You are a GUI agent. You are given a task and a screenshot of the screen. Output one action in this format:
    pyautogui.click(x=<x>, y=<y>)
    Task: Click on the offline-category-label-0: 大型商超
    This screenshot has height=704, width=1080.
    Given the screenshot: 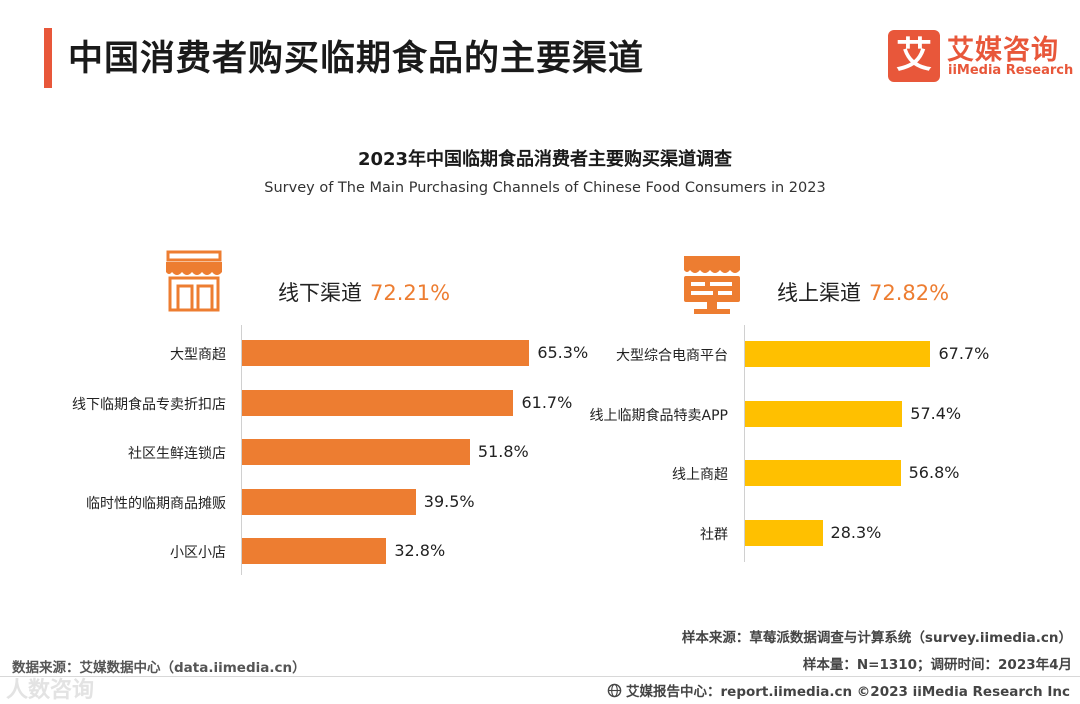 What is the action you would take?
    pyautogui.click(x=198, y=355)
    